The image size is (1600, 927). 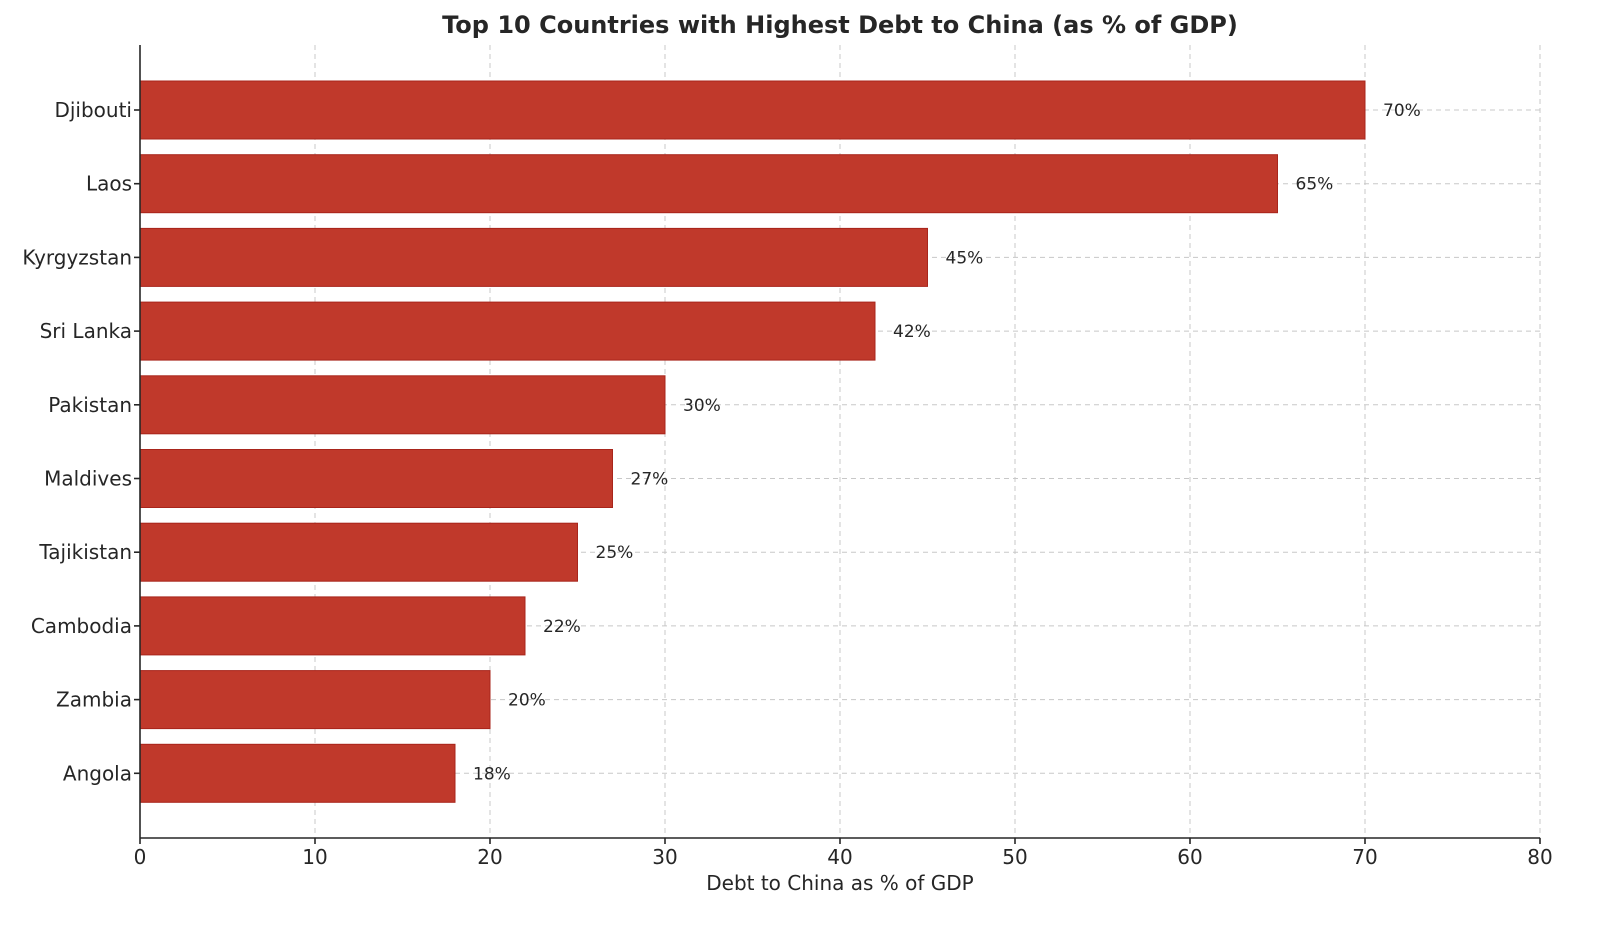 I want to click on bar-laos, so click(x=708, y=184).